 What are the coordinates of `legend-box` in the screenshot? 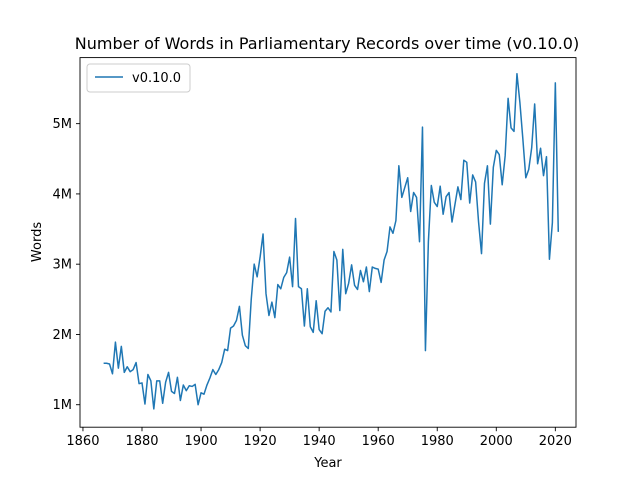 It's located at (138, 78).